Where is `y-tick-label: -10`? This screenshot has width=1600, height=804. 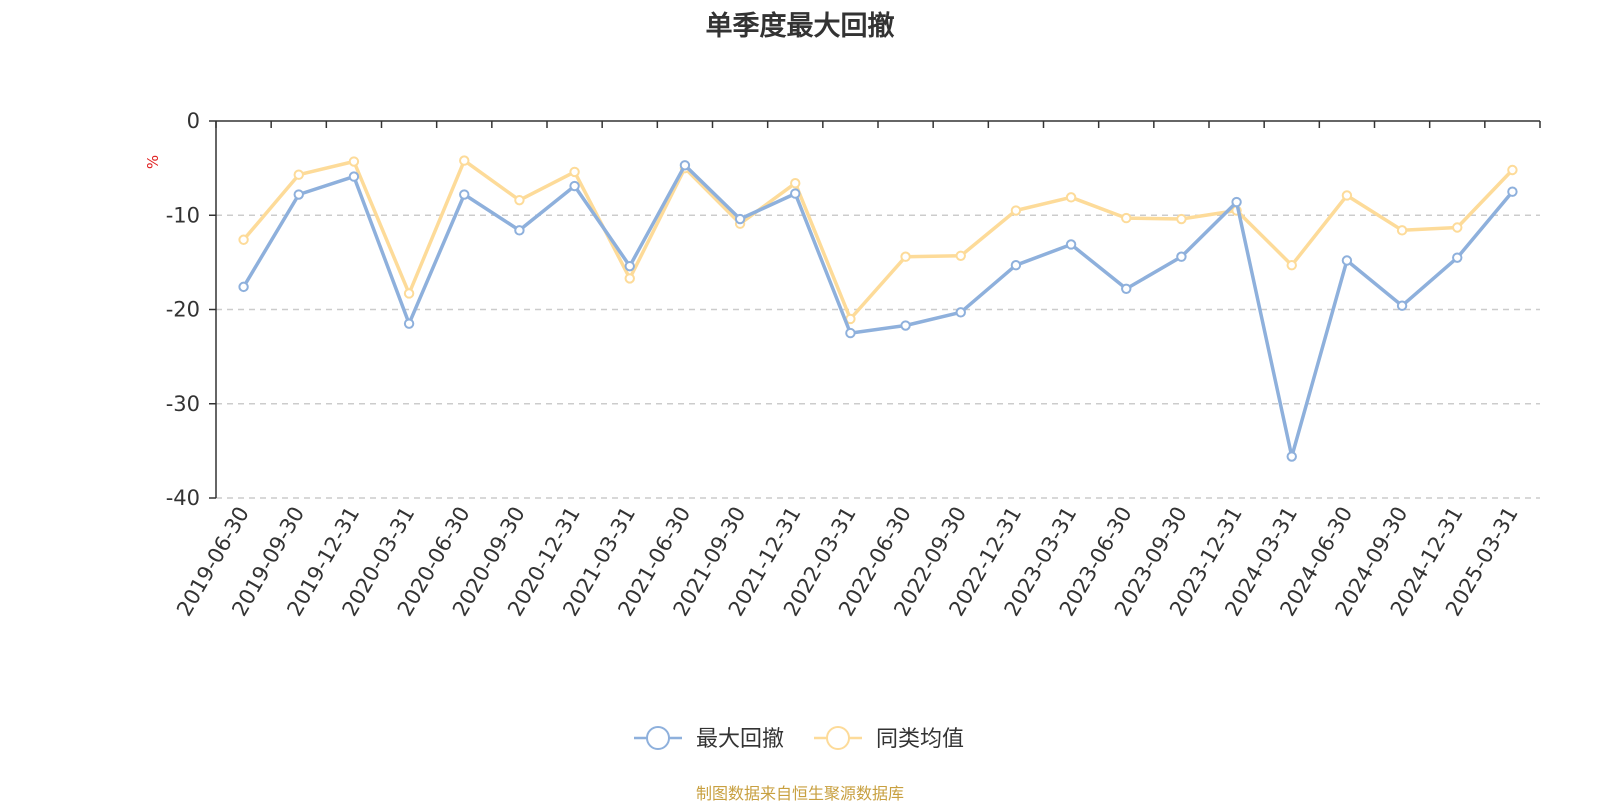 y-tick-label: -10 is located at coordinates (183, 215).